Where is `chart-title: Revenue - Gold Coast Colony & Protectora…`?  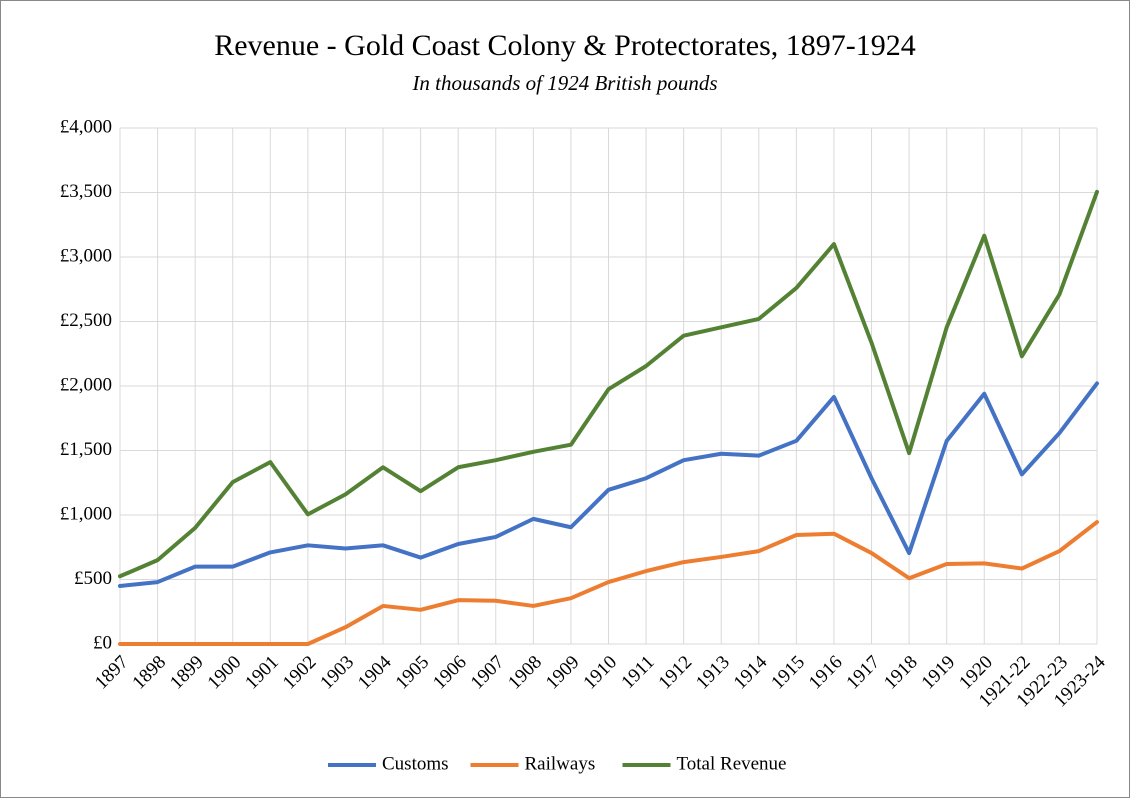
chart-title: Revenue - Gold Coast Colony & Protectora… is located at coordinates (565, 45).